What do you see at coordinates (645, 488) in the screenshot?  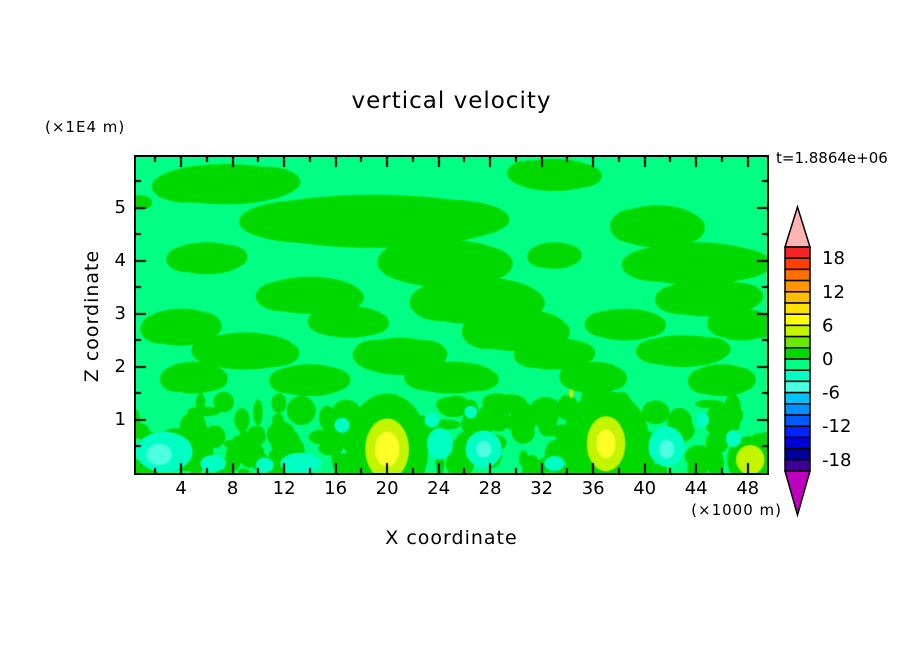 I see `x-tick-label: 40` at bounding box center [645, 488].